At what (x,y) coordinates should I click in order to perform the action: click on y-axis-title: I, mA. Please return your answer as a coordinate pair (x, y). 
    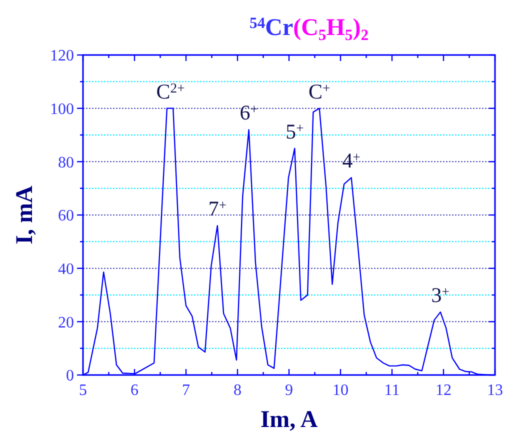
    Looking at the image, I should click on (25, 214).